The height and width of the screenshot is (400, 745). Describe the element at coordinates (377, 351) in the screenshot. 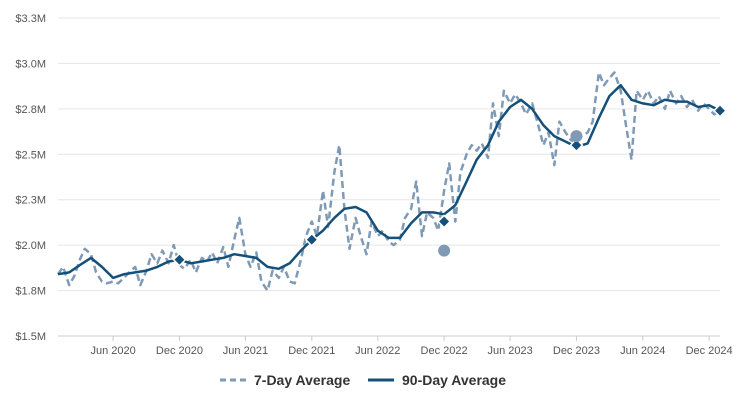

I see `x-tick-label: Jun 2022` at that location.